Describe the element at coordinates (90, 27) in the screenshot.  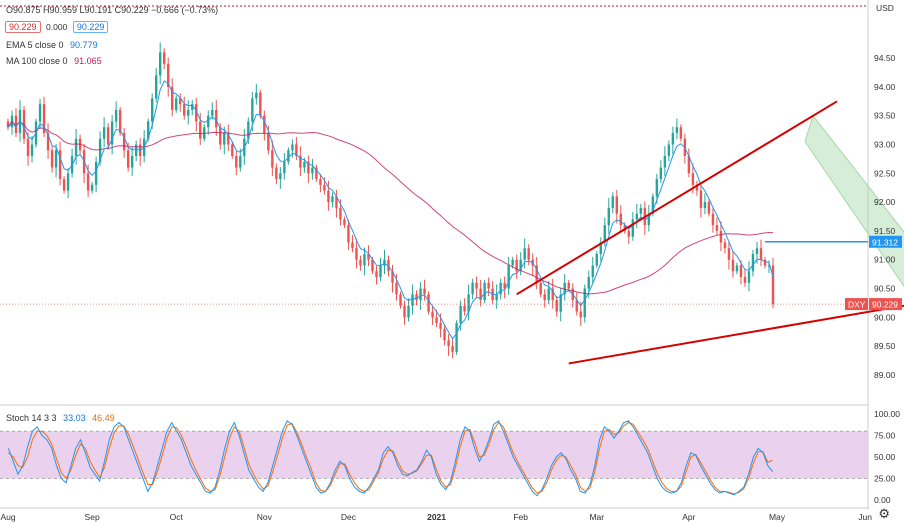
I see `buy-price-box: 90.229` at that location.